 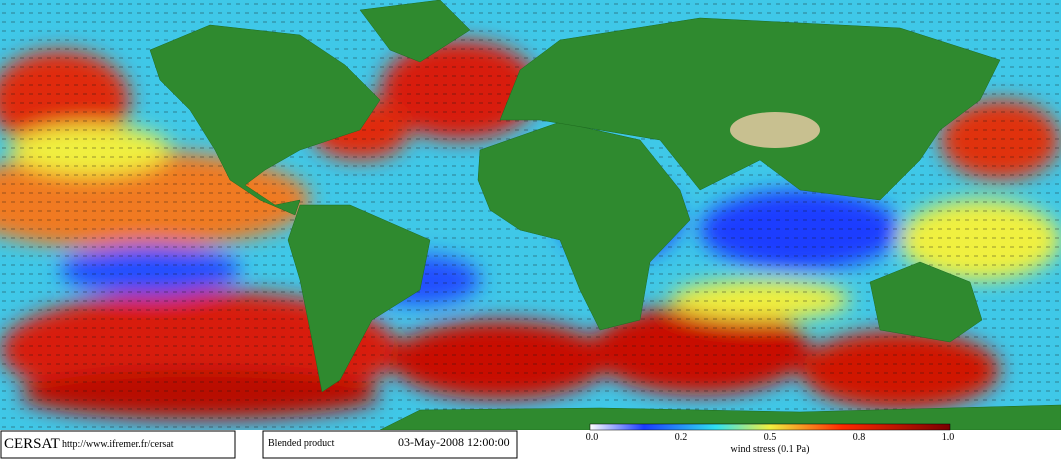 I want to click on colorbar-tick-label: 0.8, so click(x=859, y=437).